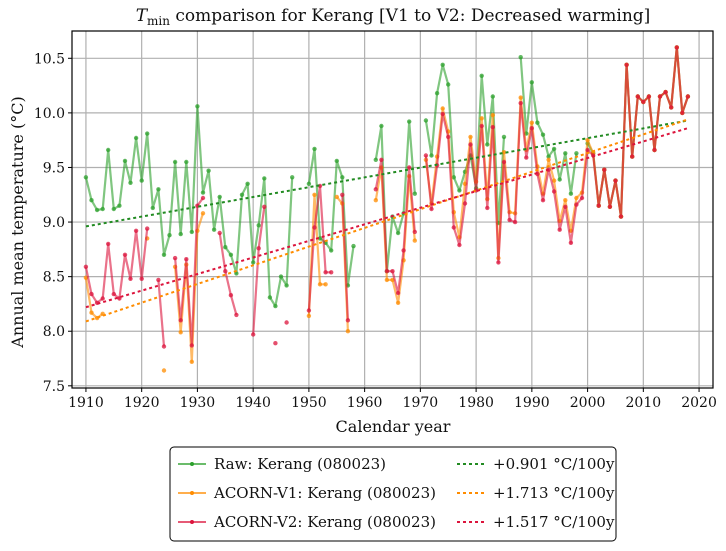  What do you see at coordinates (54, 278) in the screenshot?
I see `y-tick-label: 8.5` at bounding box center [54, 278].